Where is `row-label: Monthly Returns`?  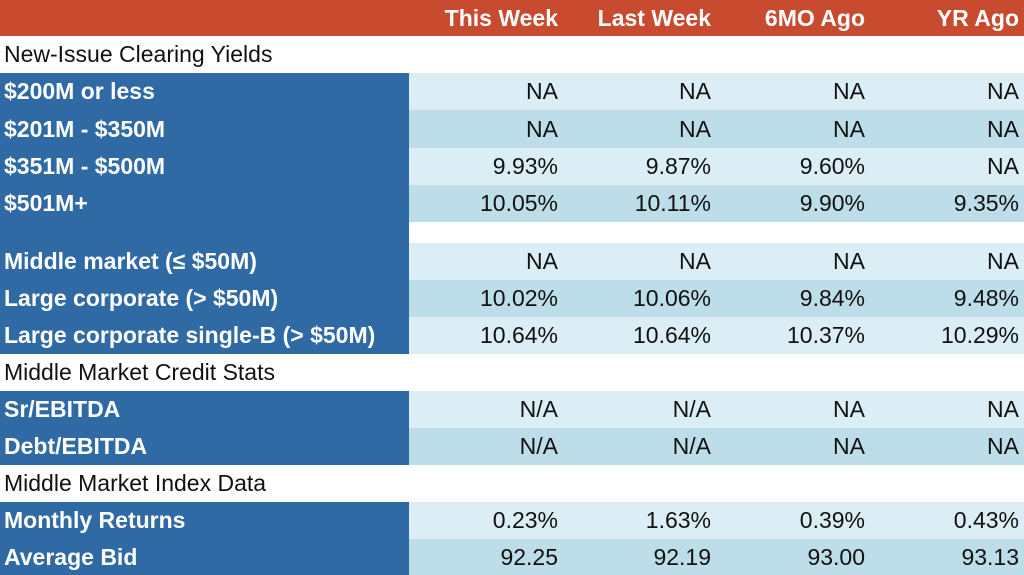 row-label: Monthly Returns is located at coordinates (204, 520).